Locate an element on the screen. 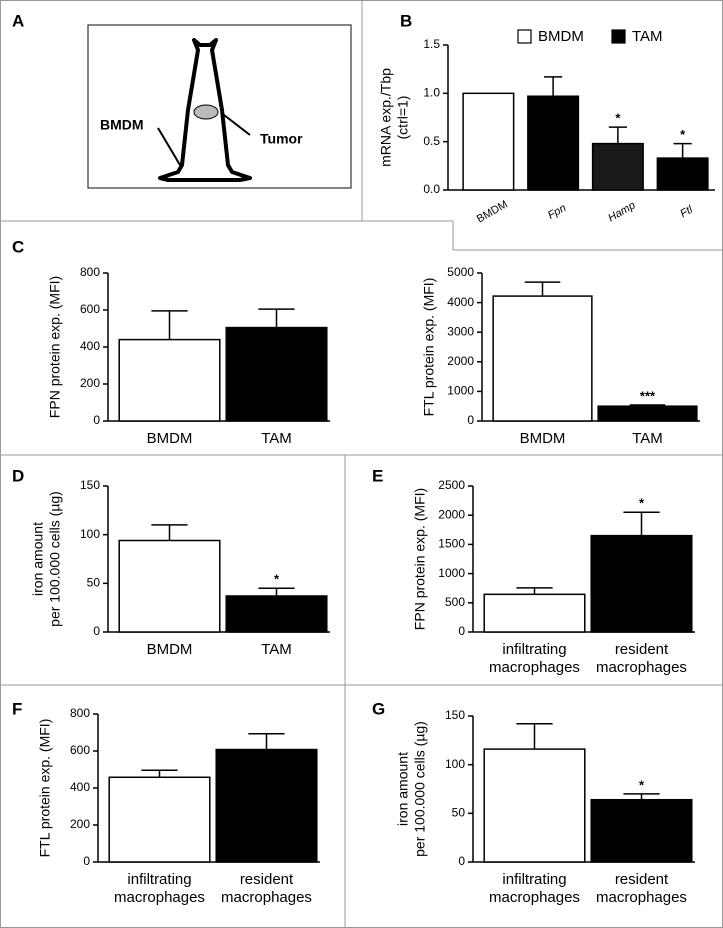  x-tick-label: Fpn is located at coordinates (557, 212).